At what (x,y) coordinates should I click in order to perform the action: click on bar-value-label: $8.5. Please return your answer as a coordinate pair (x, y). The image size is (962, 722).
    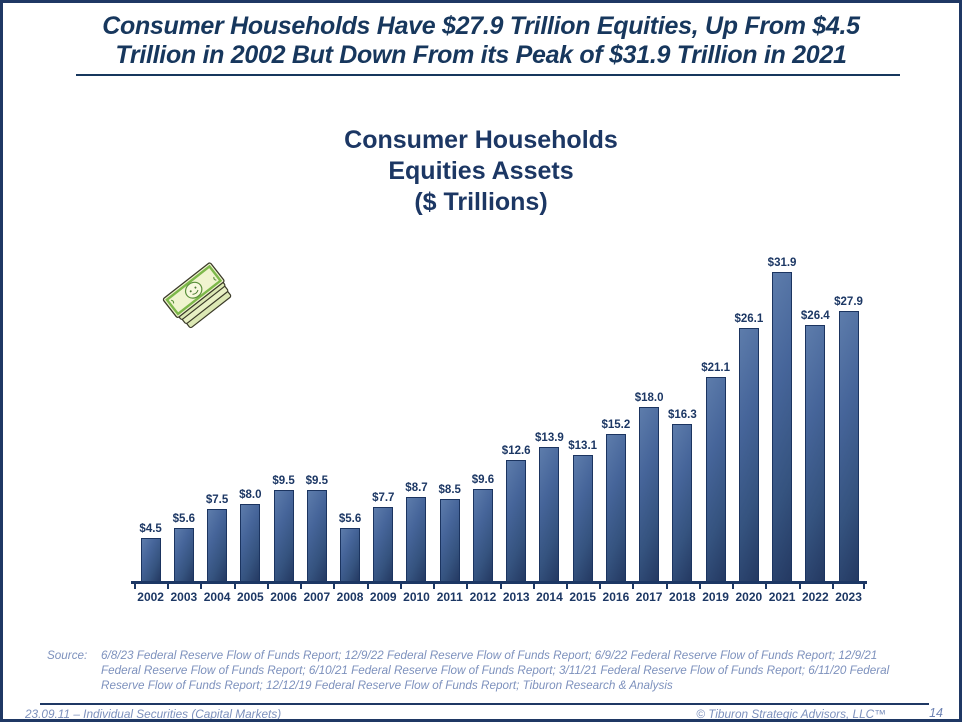
    Looking at the image, I should click on (449, 490).